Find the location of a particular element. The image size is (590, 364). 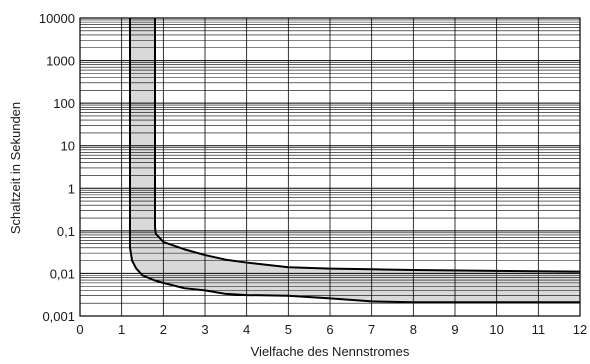

x-tick-label: 1 is located at coordinates (121, 329).